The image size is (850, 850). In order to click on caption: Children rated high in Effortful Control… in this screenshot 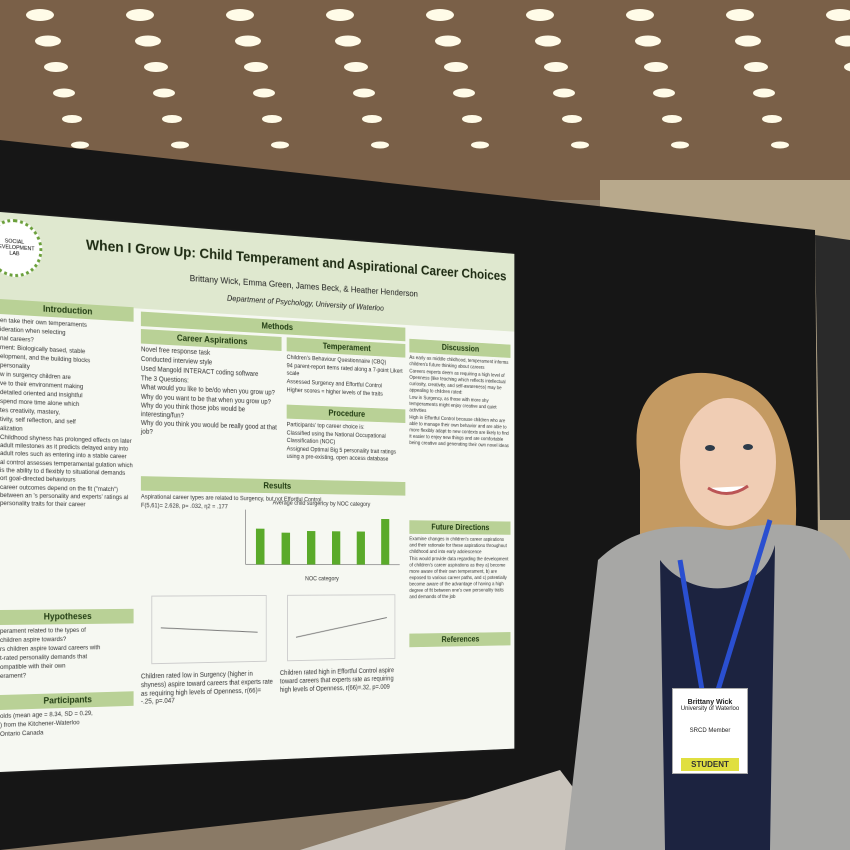, I will do `click(337, 680)`.